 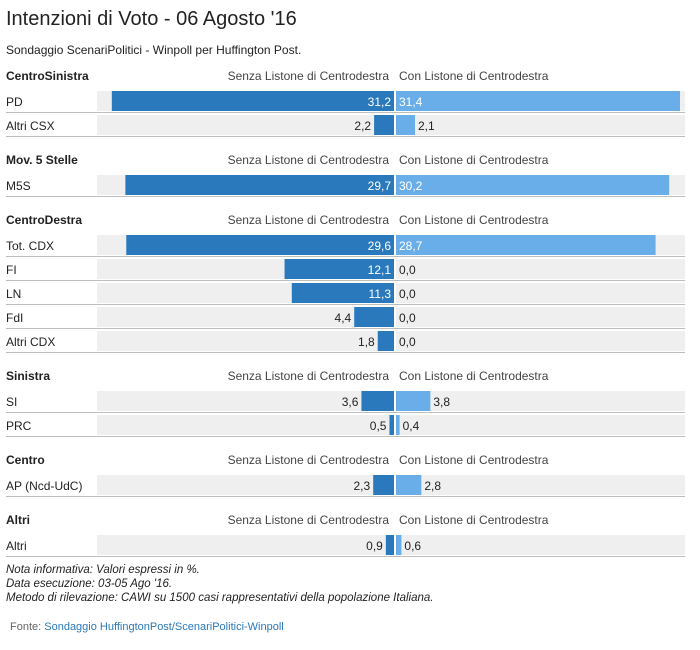 I want to click on value-label-con: 2,1, so click(x=426, y=126).